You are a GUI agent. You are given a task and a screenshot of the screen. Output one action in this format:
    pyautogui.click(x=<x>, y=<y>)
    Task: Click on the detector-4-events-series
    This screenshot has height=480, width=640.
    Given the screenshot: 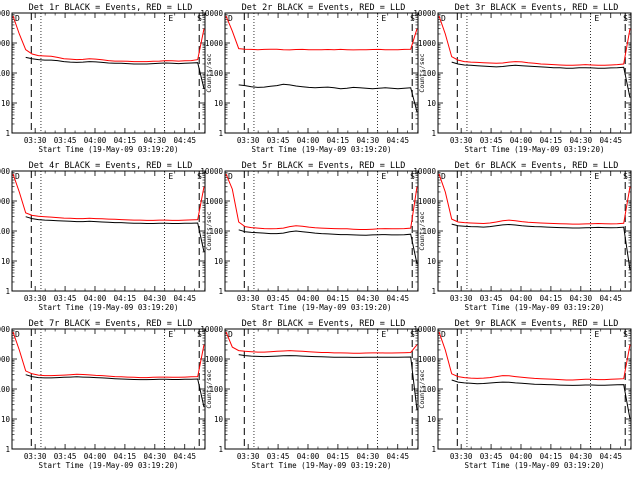 What is the action you would take?
    pyautogui.click(x=115, y=234)
    